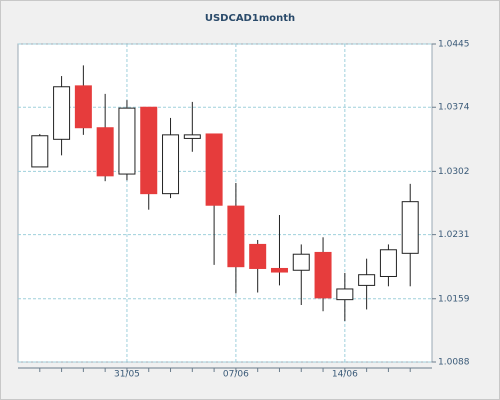 The image size is (500, 400). What do you see at coordinates (454, 45) in the screenshot?
I see `y-tick-label: 1.0445` at bounding box center [454, 45].